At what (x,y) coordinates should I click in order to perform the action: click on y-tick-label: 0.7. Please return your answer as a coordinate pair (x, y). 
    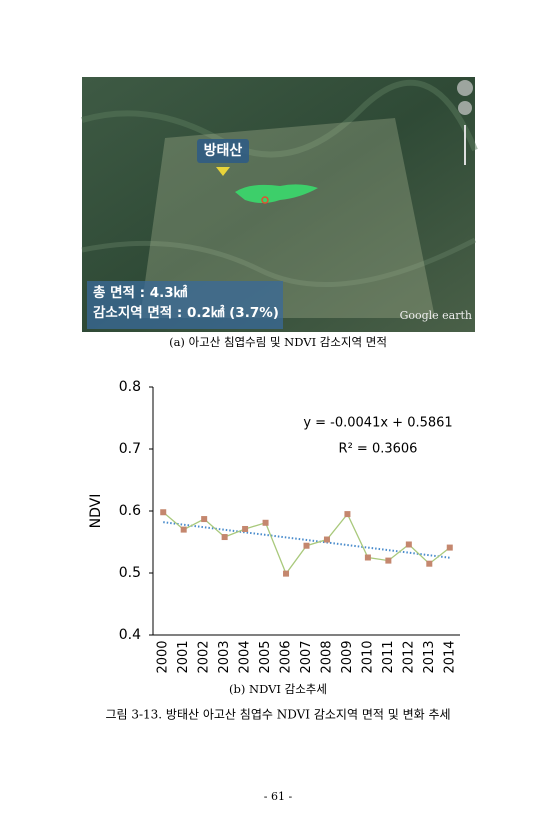
    Looking at the image, I should click on (130, 449).